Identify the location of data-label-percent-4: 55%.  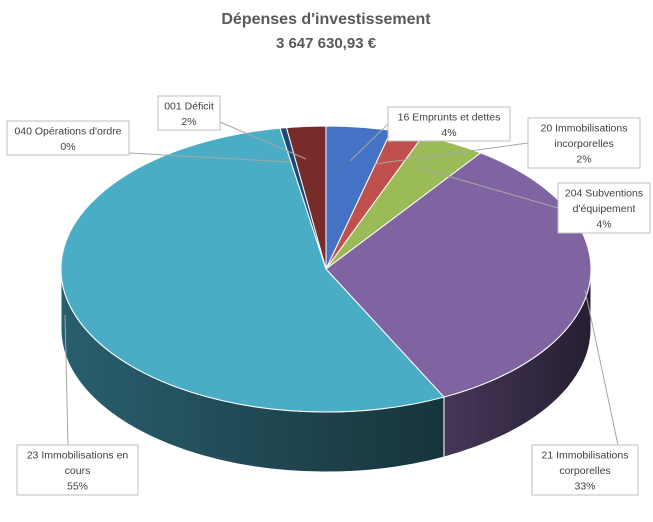
(77, 487).